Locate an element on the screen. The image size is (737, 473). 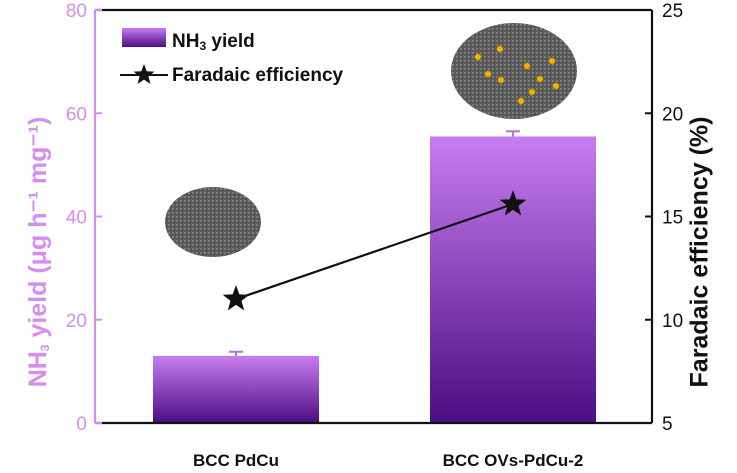
y-right-tick-label-25: 25 is located at coordinates (672, 11).